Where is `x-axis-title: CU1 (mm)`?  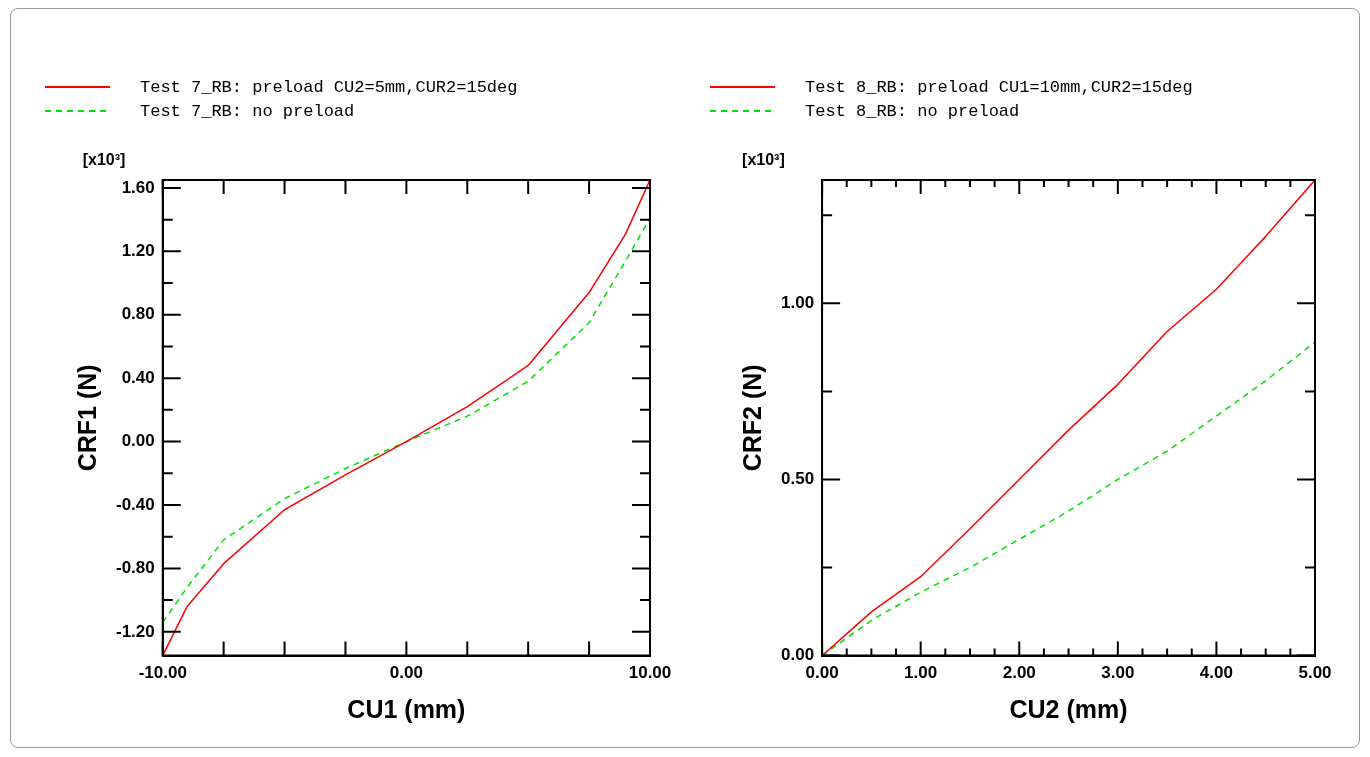 x-axis-title: CU1 (mm) is located at coordinates (406, 708).